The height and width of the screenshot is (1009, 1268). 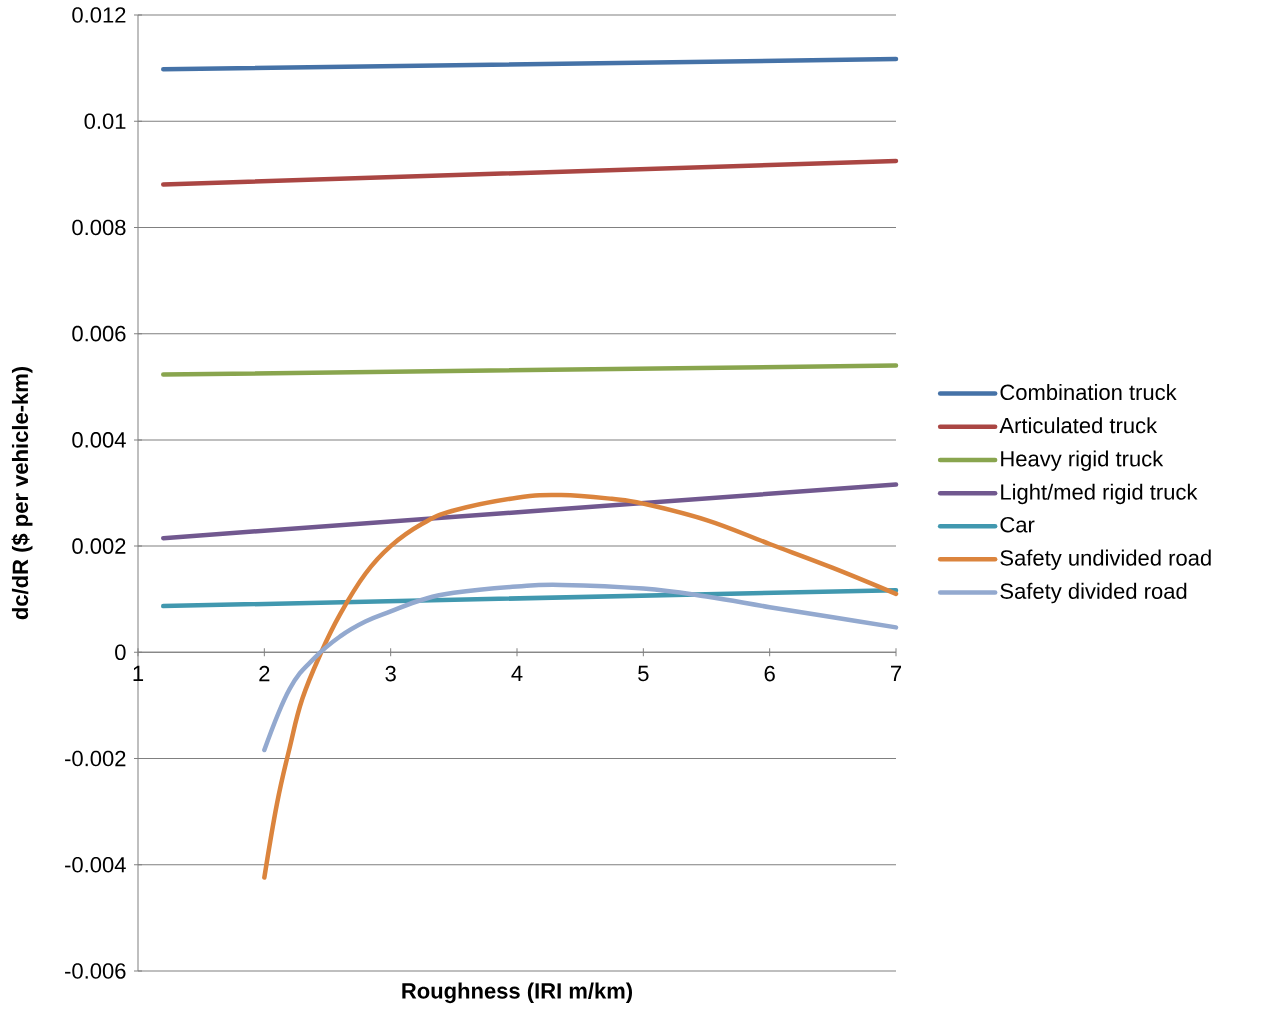 What do you see at coordinates (95, 864) in the screenshot?
I see `y-tick-label: -0.004` at bounding box center [95, 864].